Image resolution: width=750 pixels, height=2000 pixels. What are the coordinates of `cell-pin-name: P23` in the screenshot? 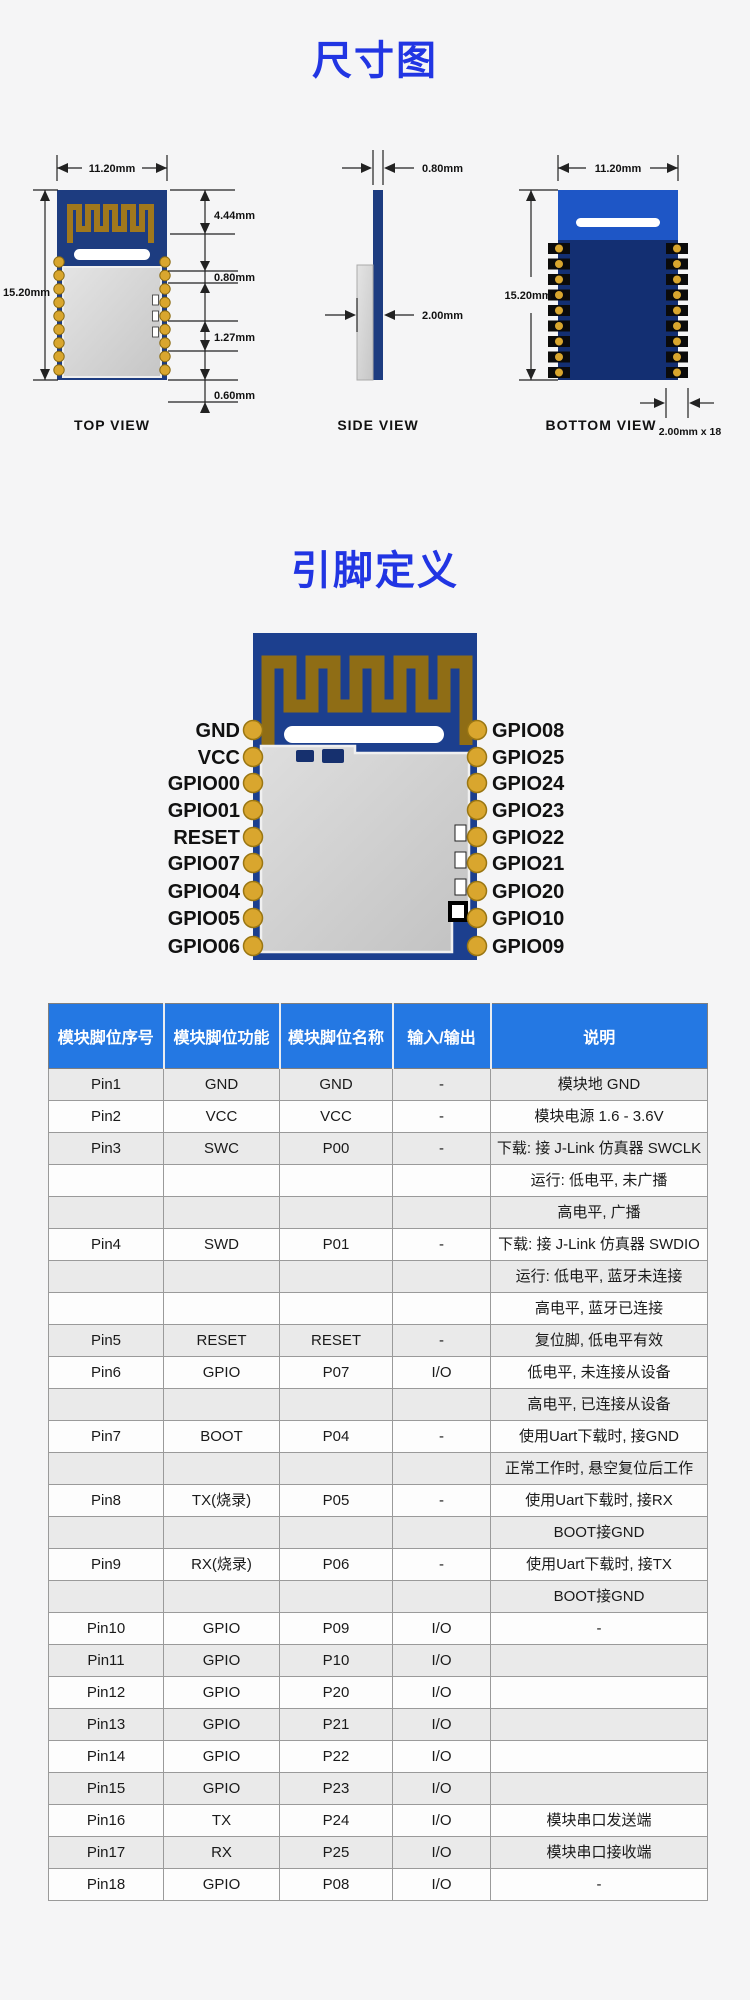 It's located at (336, 1788).